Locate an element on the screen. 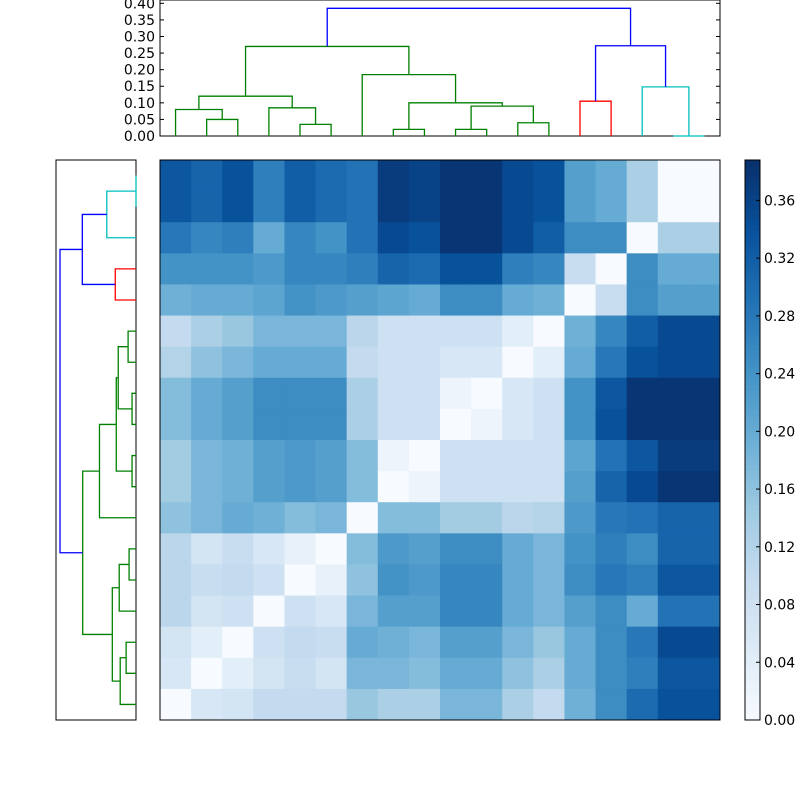 The image size is (800, 800). colorbar-tick-label: 0.20 is located at coordinates (779, 432).